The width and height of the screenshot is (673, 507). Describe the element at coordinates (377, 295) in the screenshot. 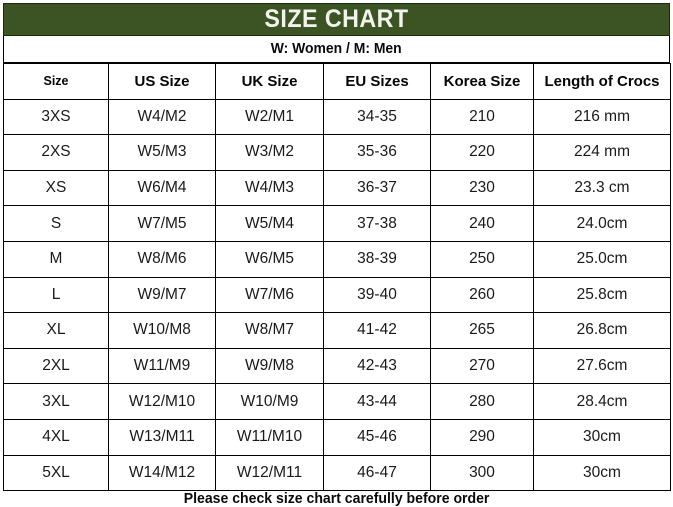

I see `cell-eu-sizes: 39-40` at that location.